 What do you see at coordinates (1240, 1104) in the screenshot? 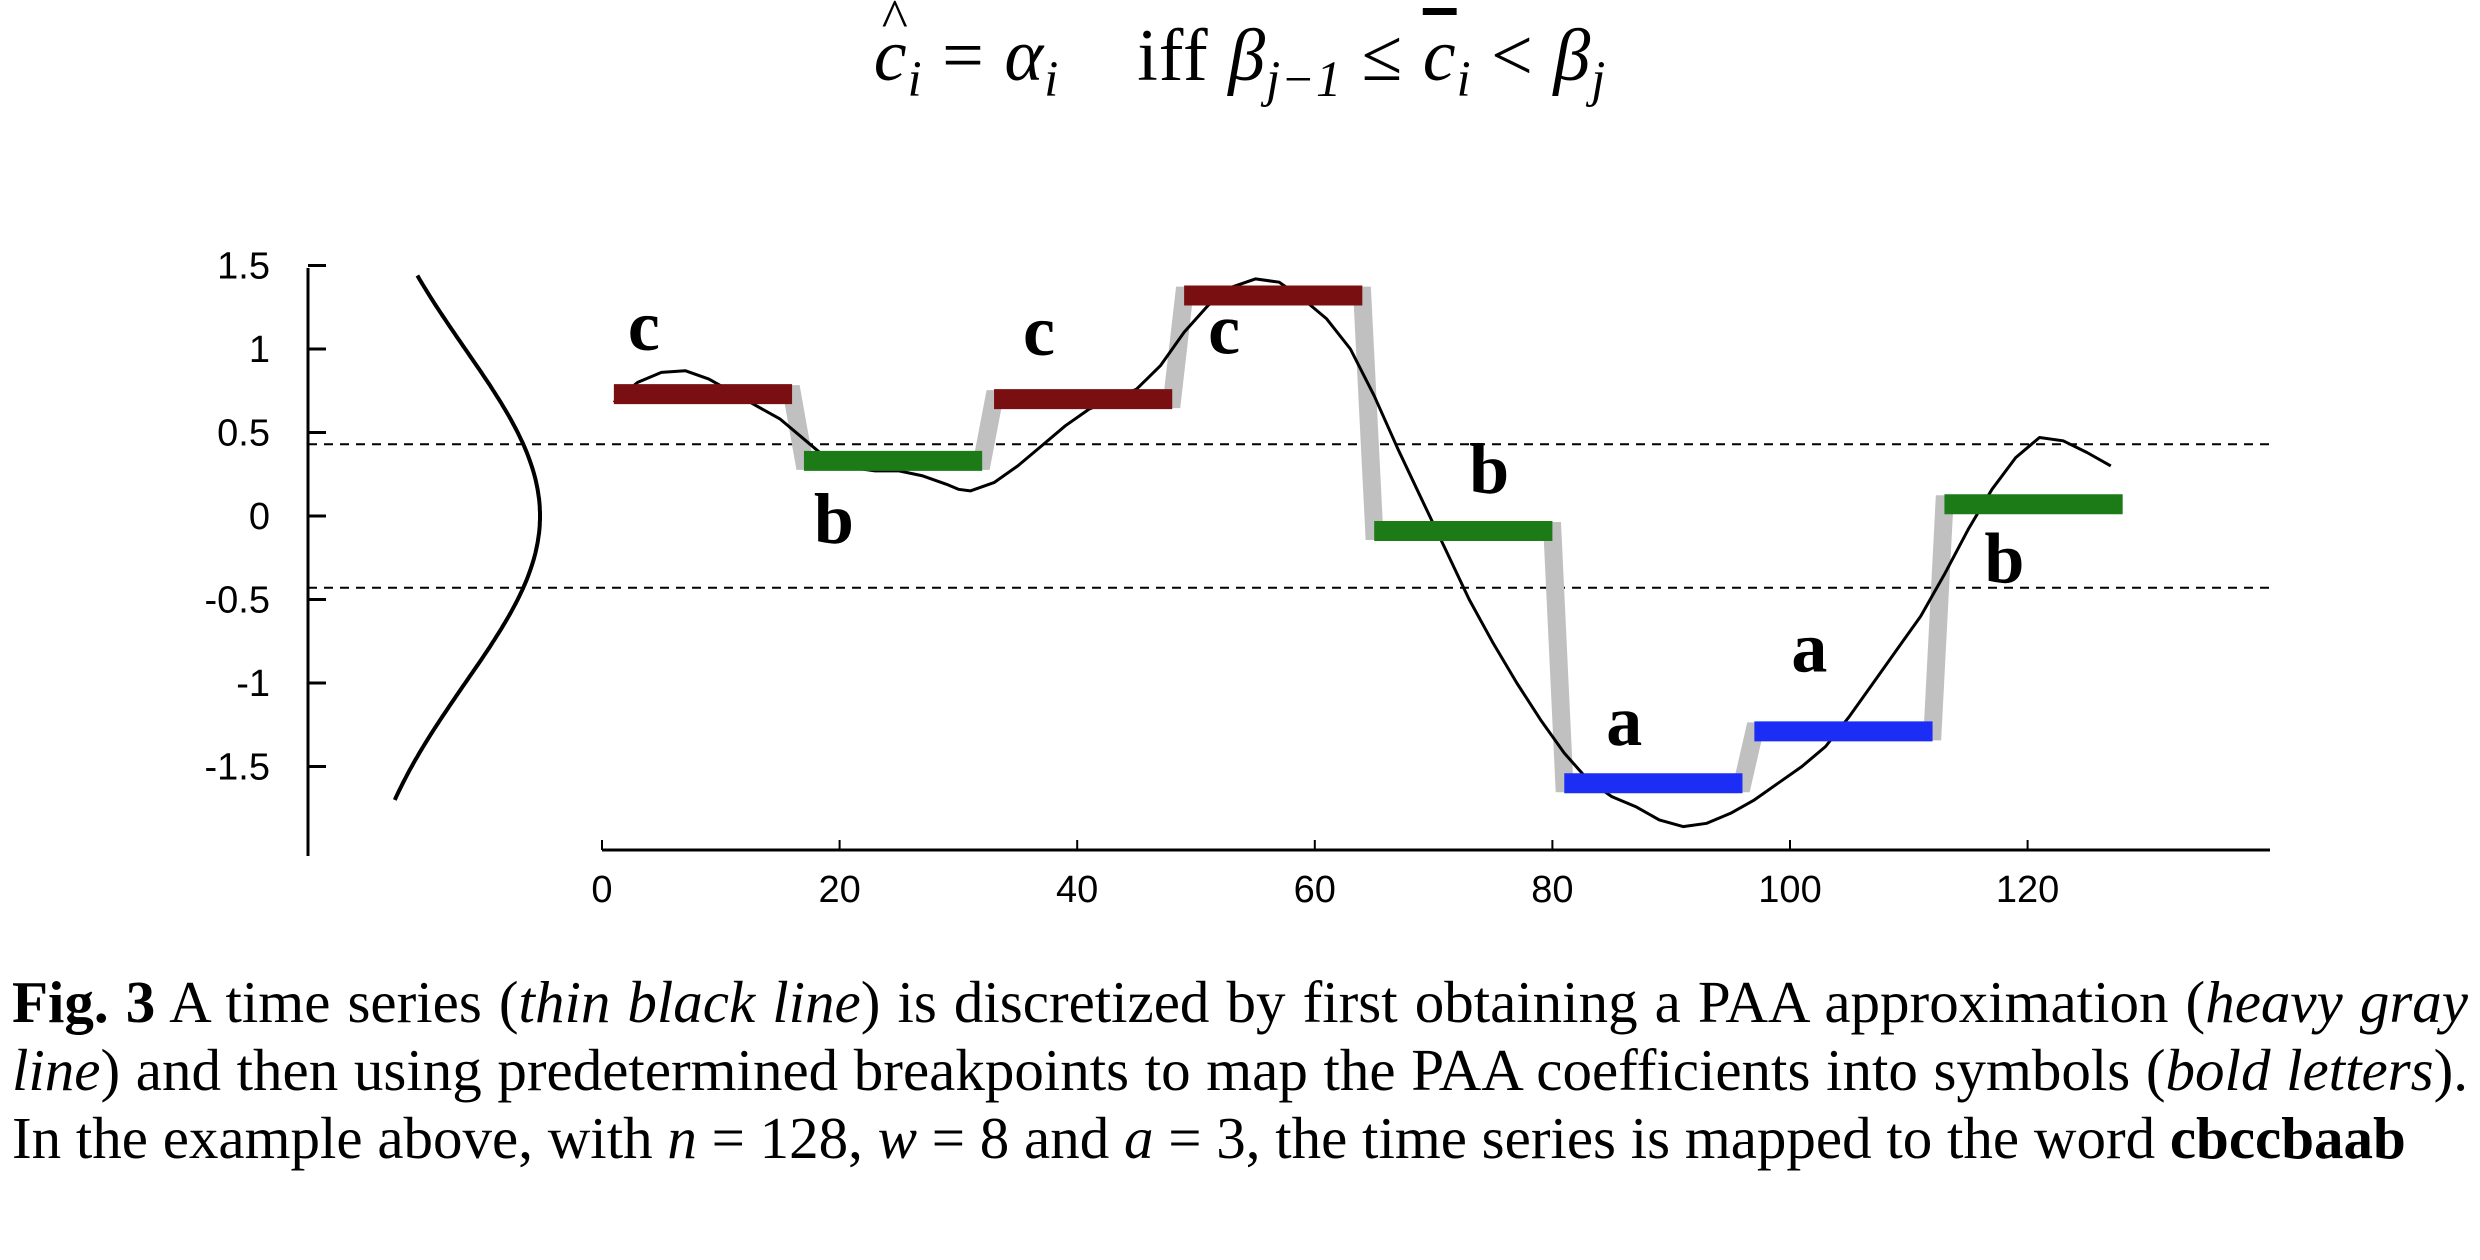
I see `caption-text-4: ). In the example above, with` at bounding box center [1240, 1104].